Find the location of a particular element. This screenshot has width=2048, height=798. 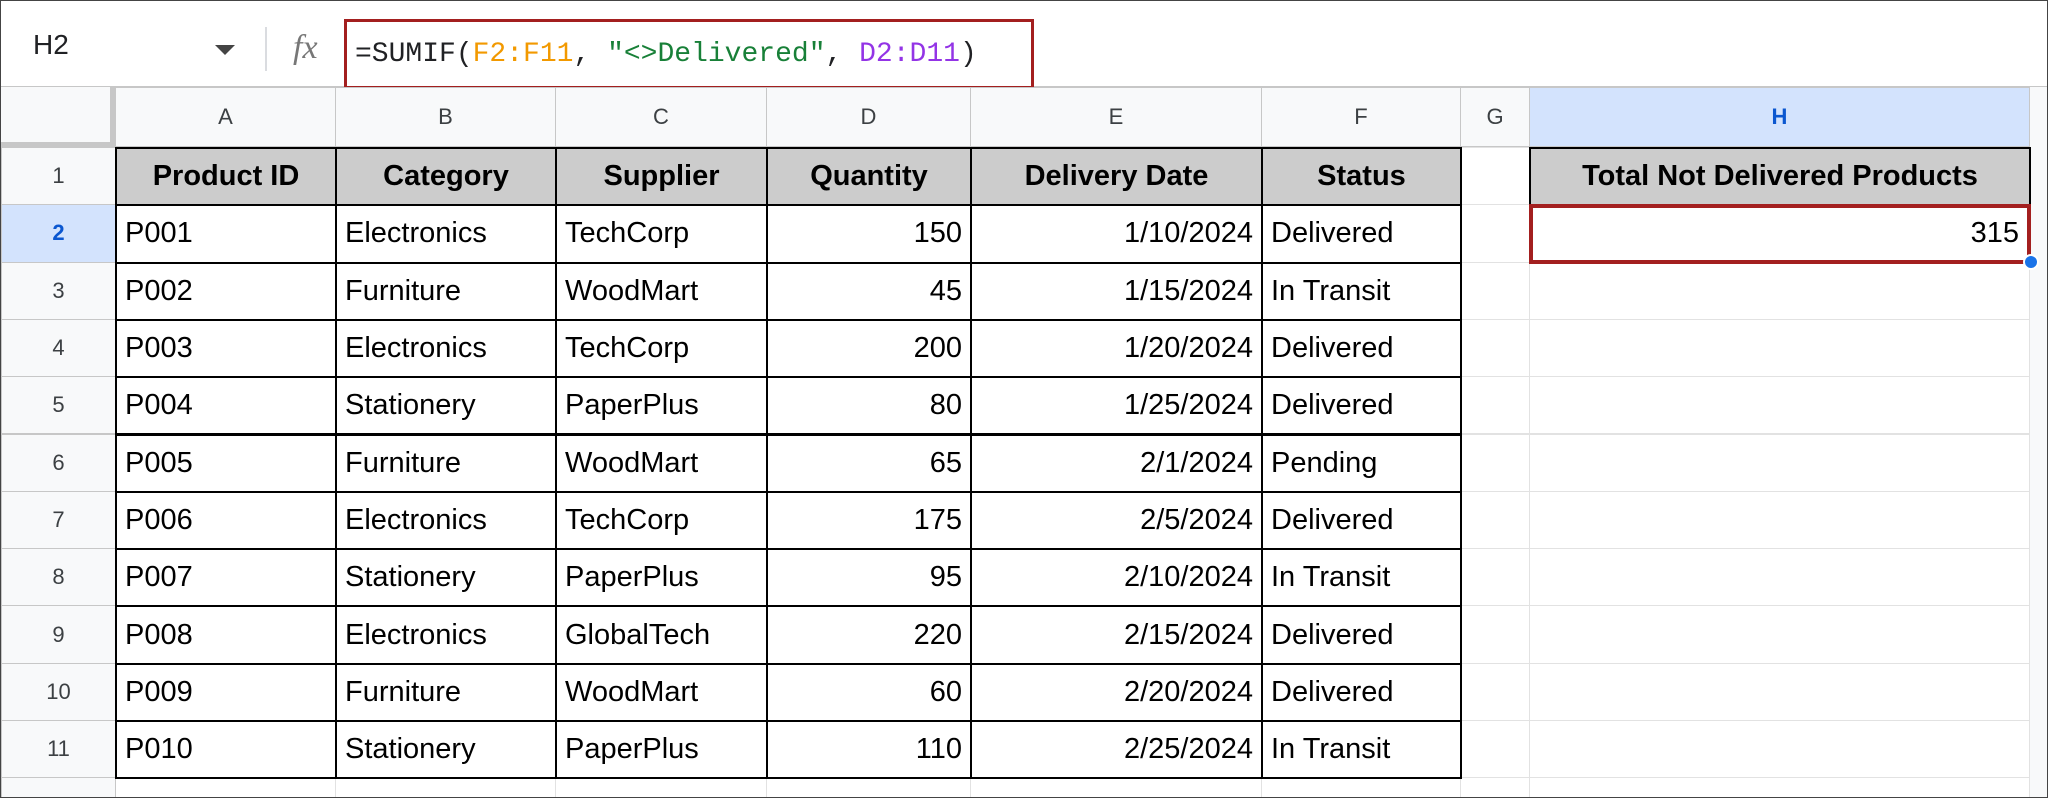

table-header-cell: Status is located at coordinates (1361, 177).